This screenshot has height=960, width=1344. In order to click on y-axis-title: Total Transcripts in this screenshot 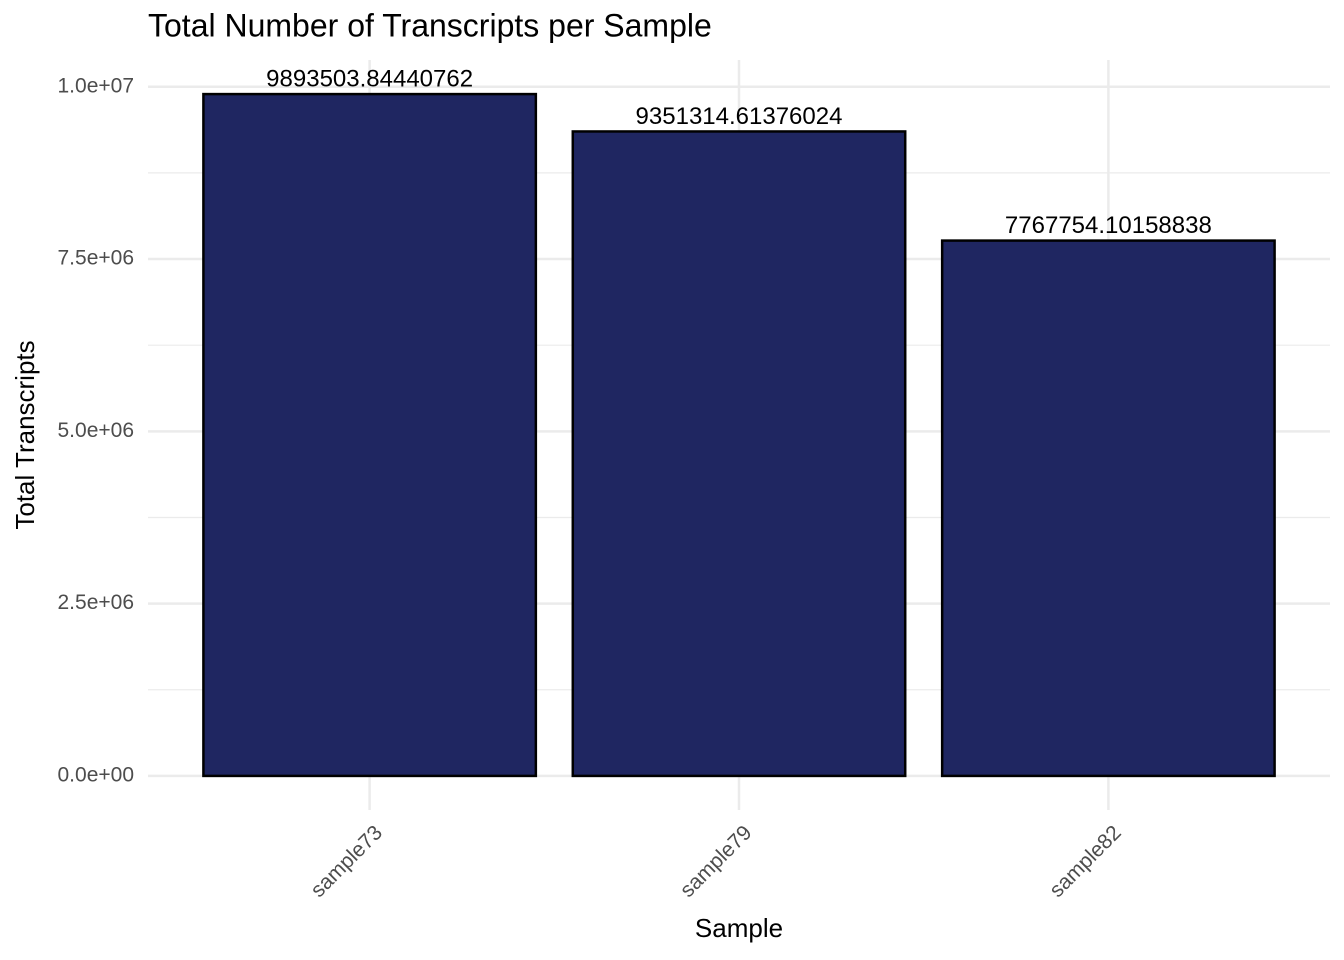, I will do `click(25, 434)`.